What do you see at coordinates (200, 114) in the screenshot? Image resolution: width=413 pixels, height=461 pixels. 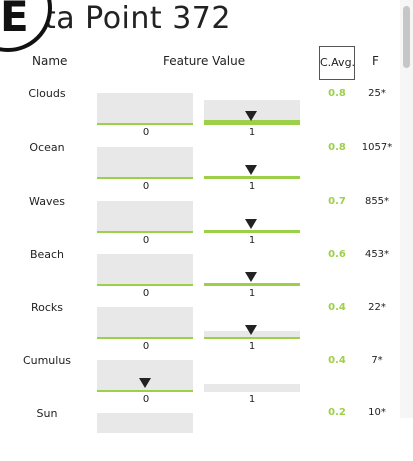 I see `table-row: Clouds 0 1 0.8 25*` at bounding box center [200, 114].